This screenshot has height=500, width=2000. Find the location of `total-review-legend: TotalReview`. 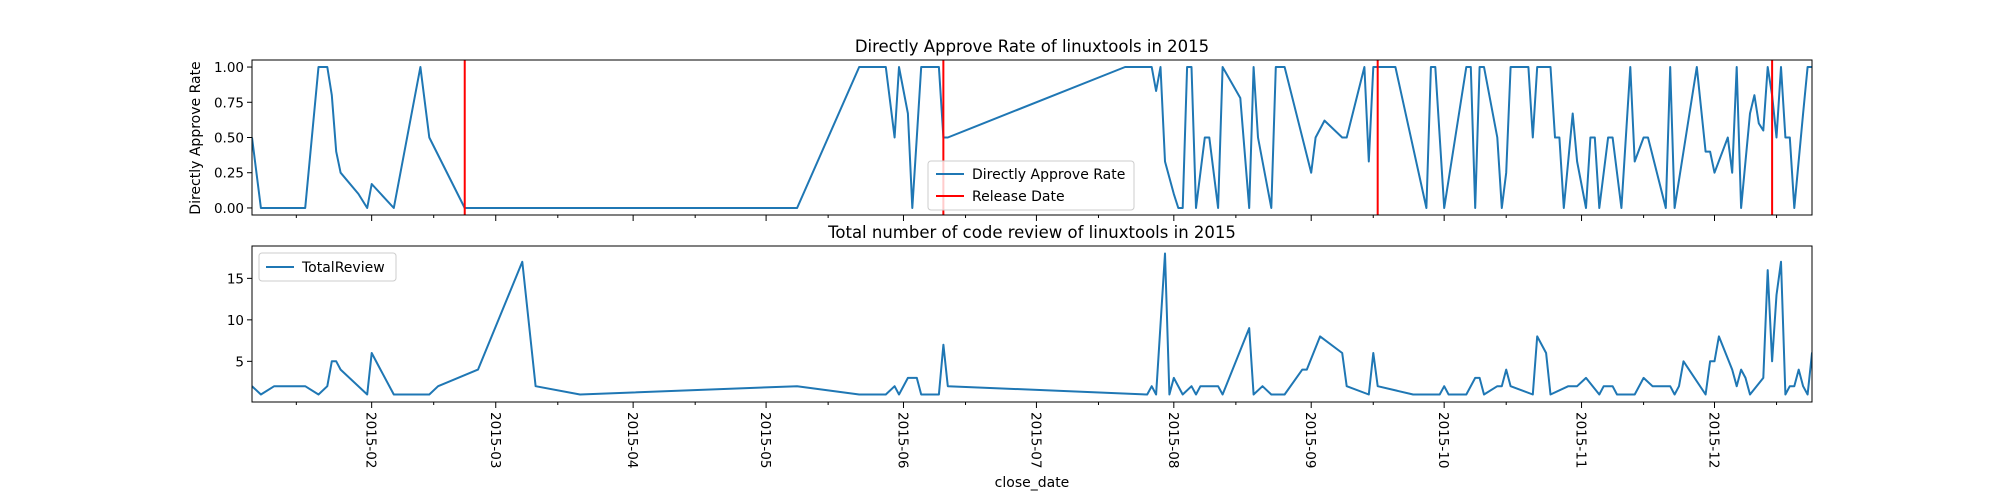

total-review-legend: TotalReview is located at coordinates (327, 267).